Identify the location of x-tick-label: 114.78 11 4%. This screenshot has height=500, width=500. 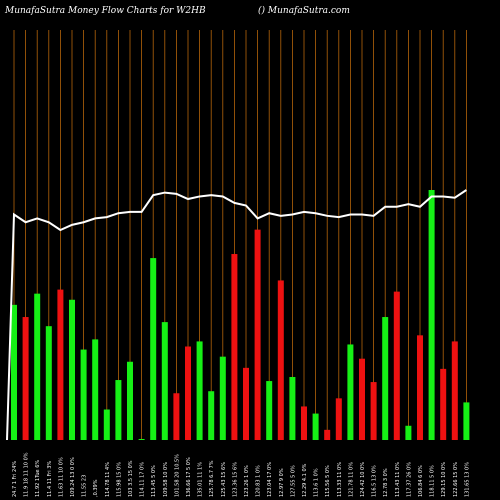
(108, 479).